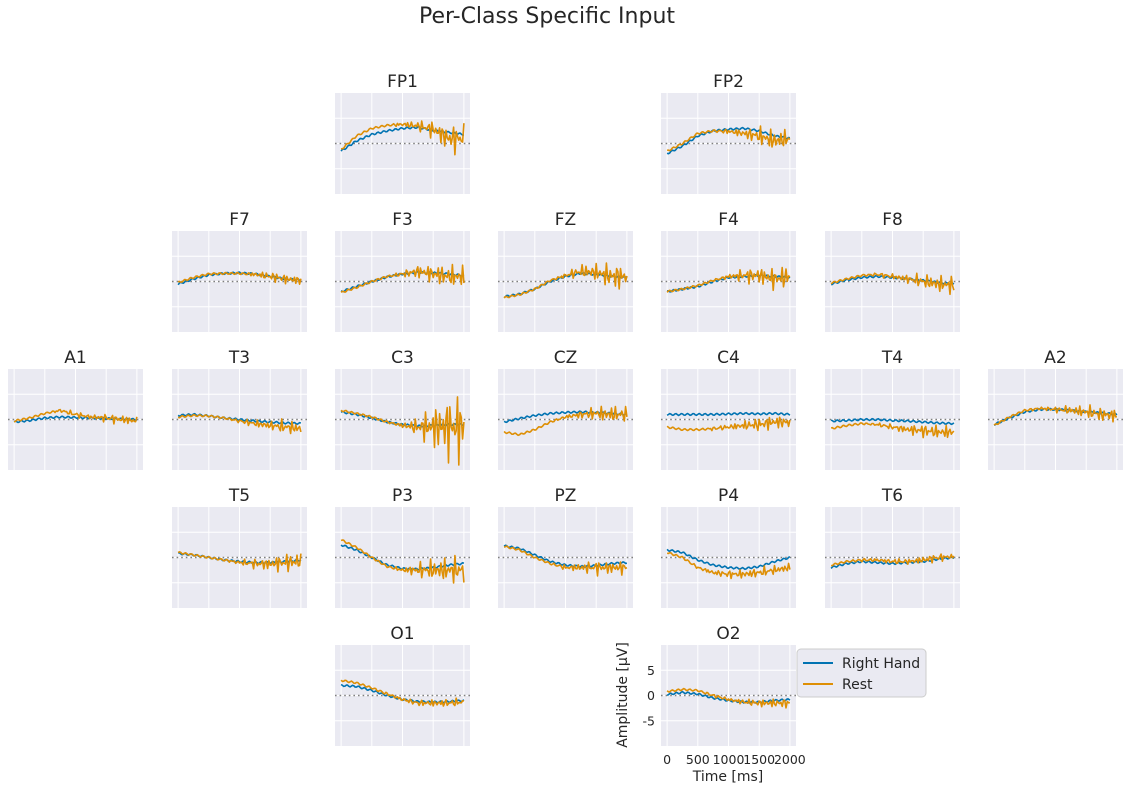 This screenshot has height=791, width=1130. I want to click on x-tick-label: 1500, so click(759, 759).